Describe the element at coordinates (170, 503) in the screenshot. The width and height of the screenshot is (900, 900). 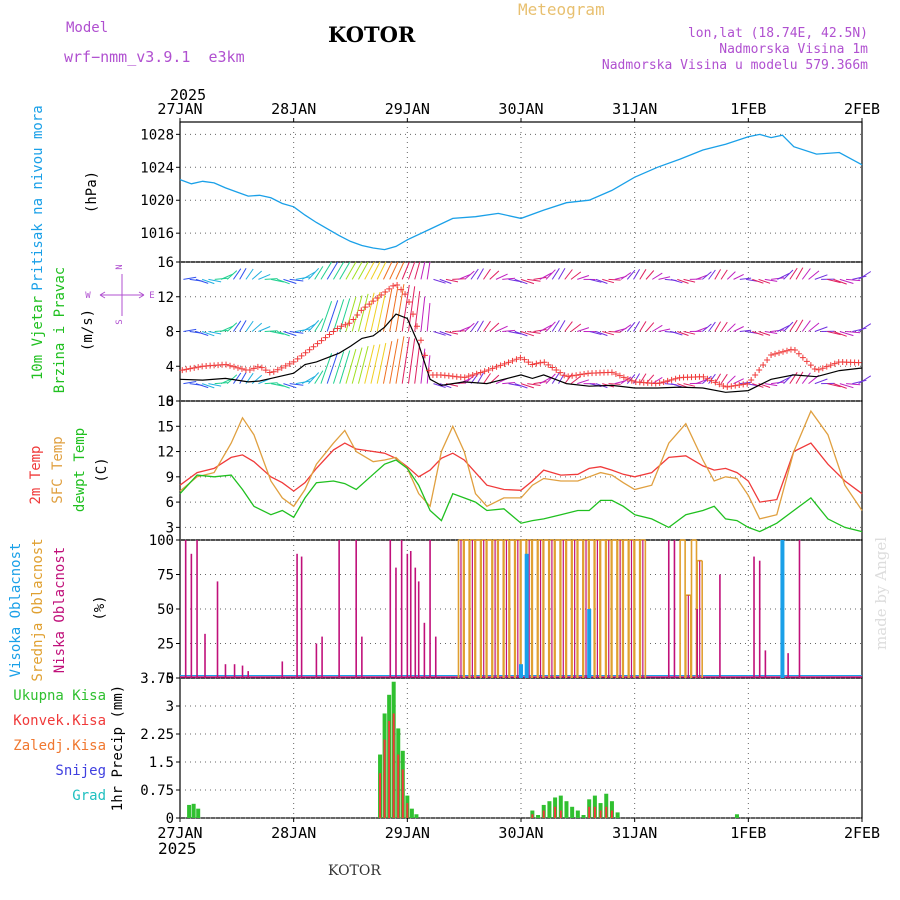
I see `y-tick-label: 6` at that location.